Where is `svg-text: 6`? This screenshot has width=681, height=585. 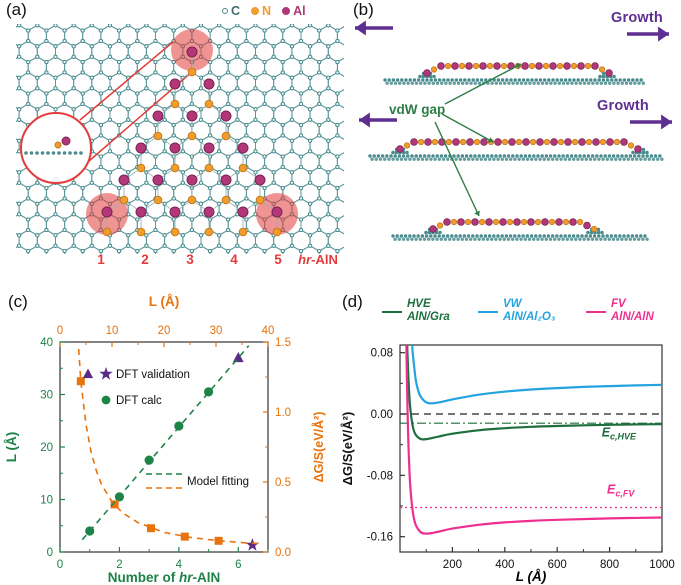
svg-text: 6 is located at coordinates (238, 565).